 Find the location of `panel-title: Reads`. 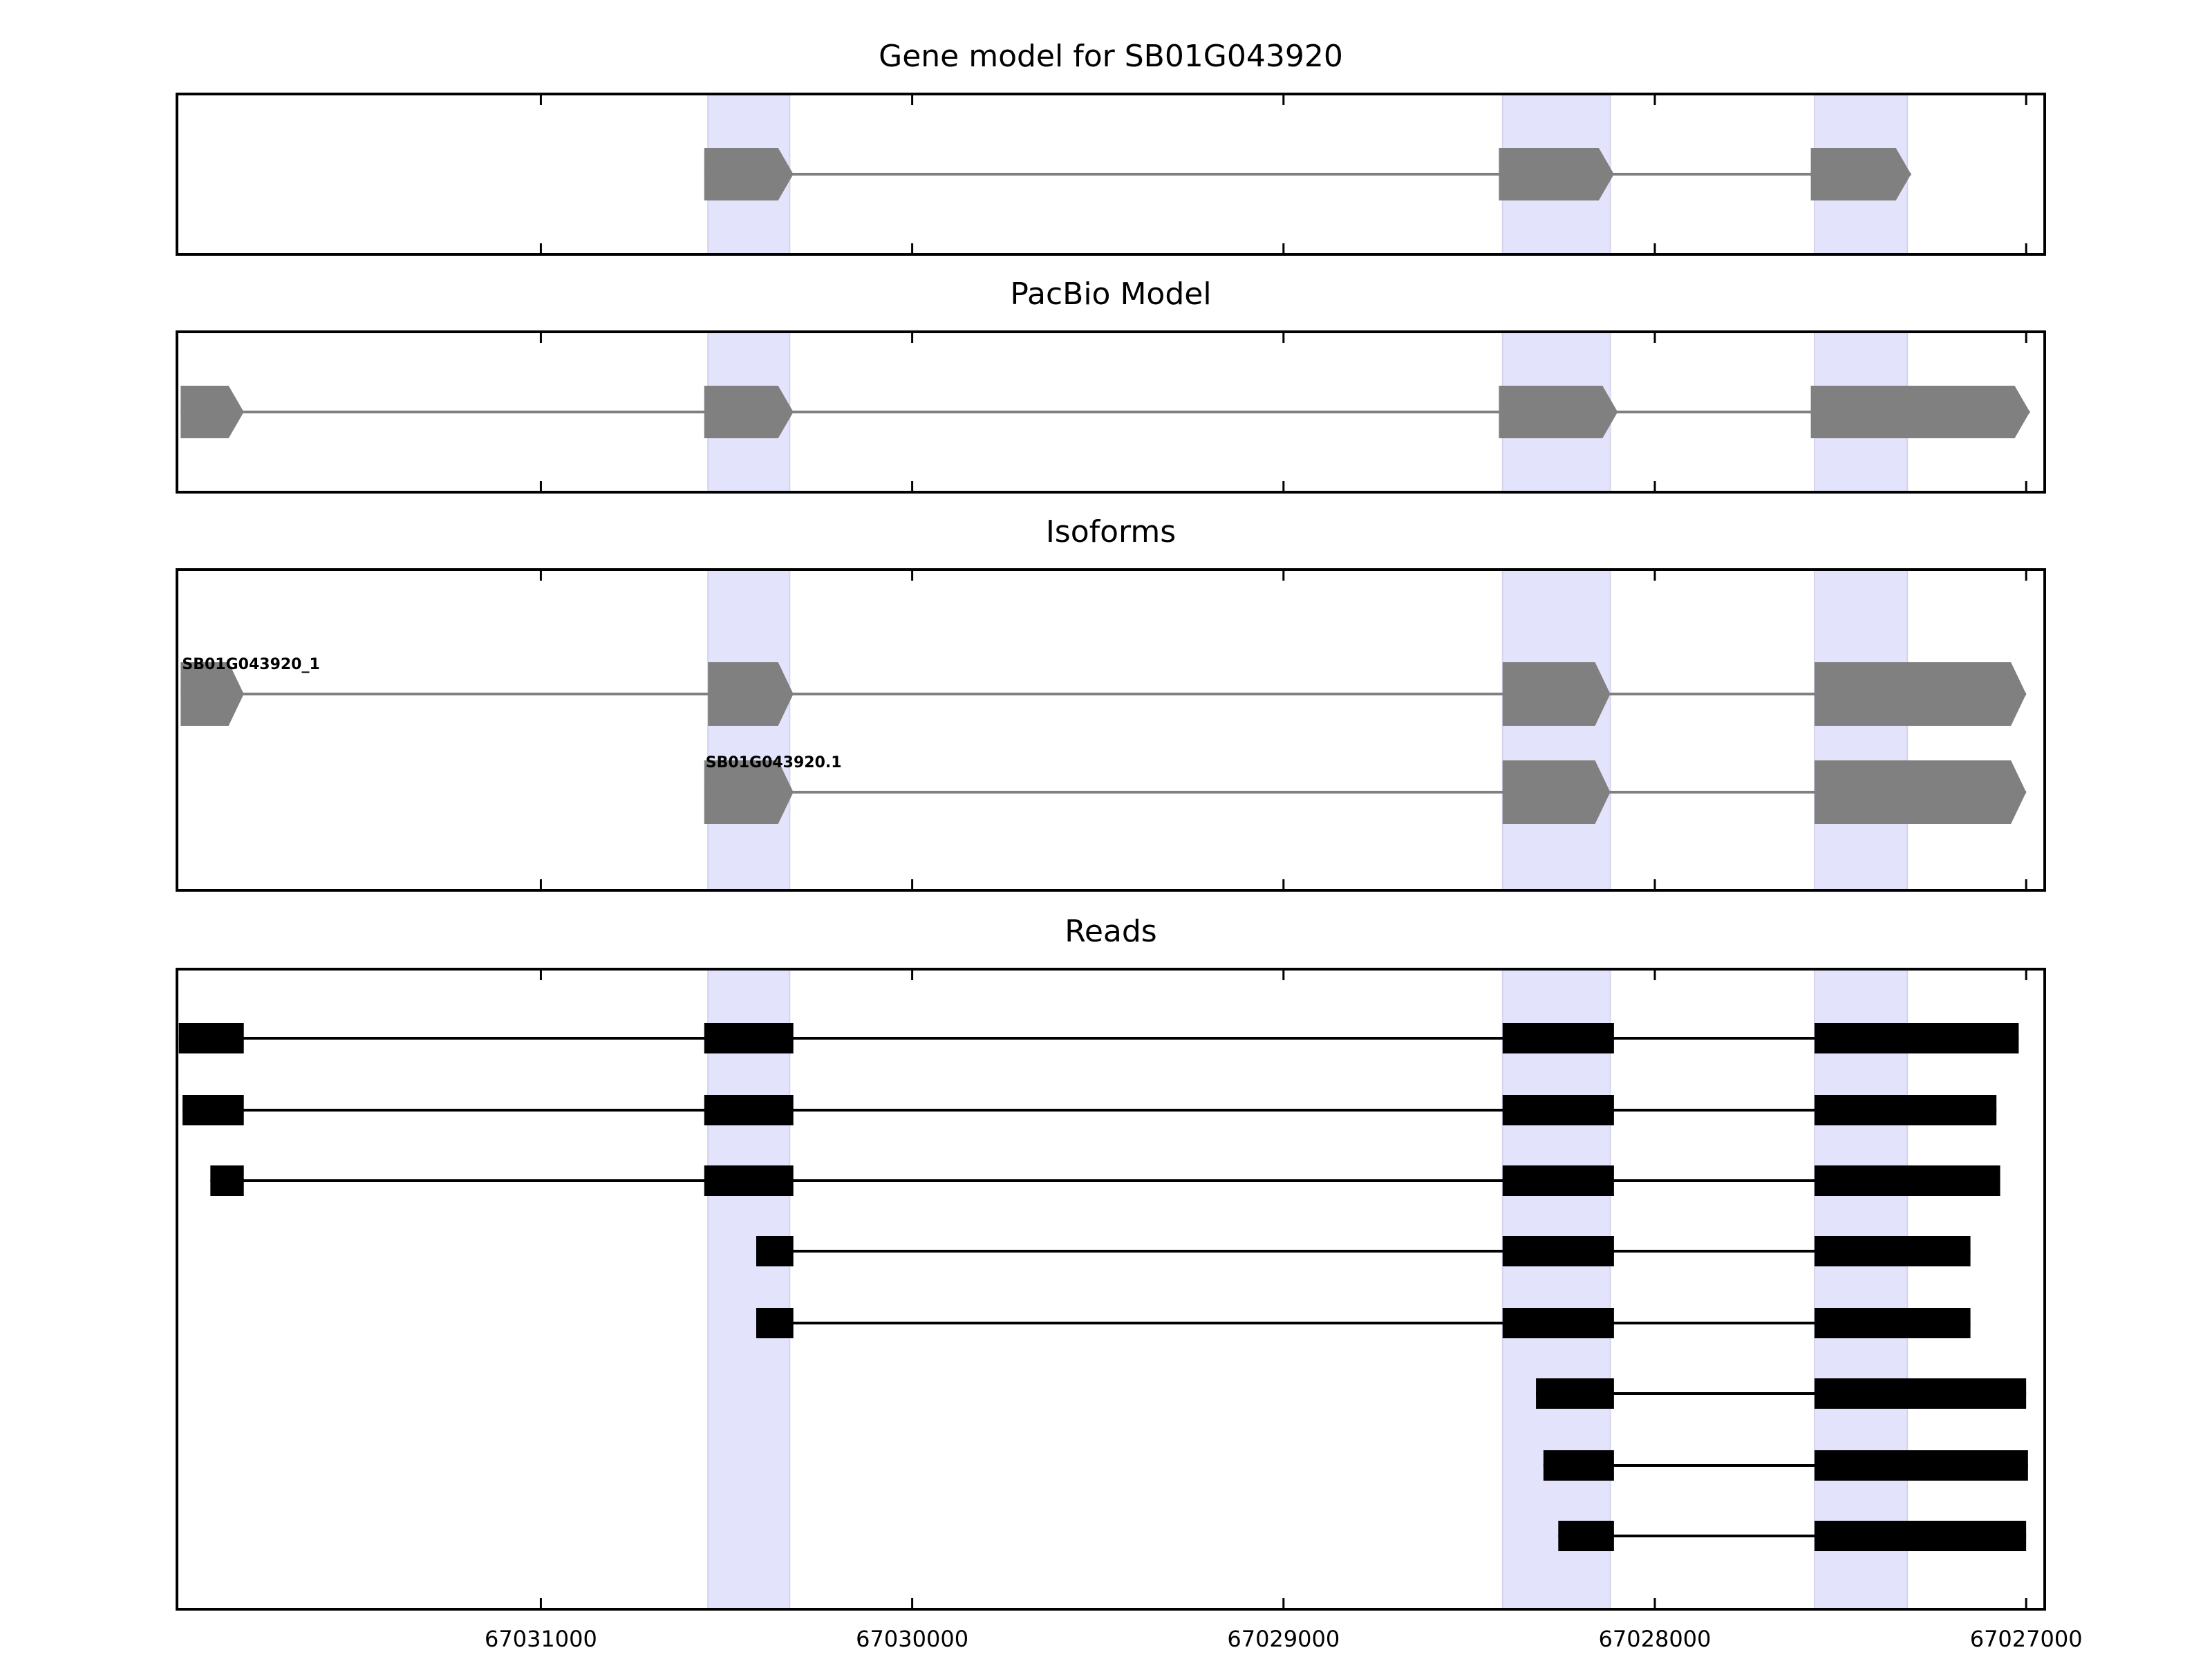

panel-title: Reads is located at coordinates (1110, 931).